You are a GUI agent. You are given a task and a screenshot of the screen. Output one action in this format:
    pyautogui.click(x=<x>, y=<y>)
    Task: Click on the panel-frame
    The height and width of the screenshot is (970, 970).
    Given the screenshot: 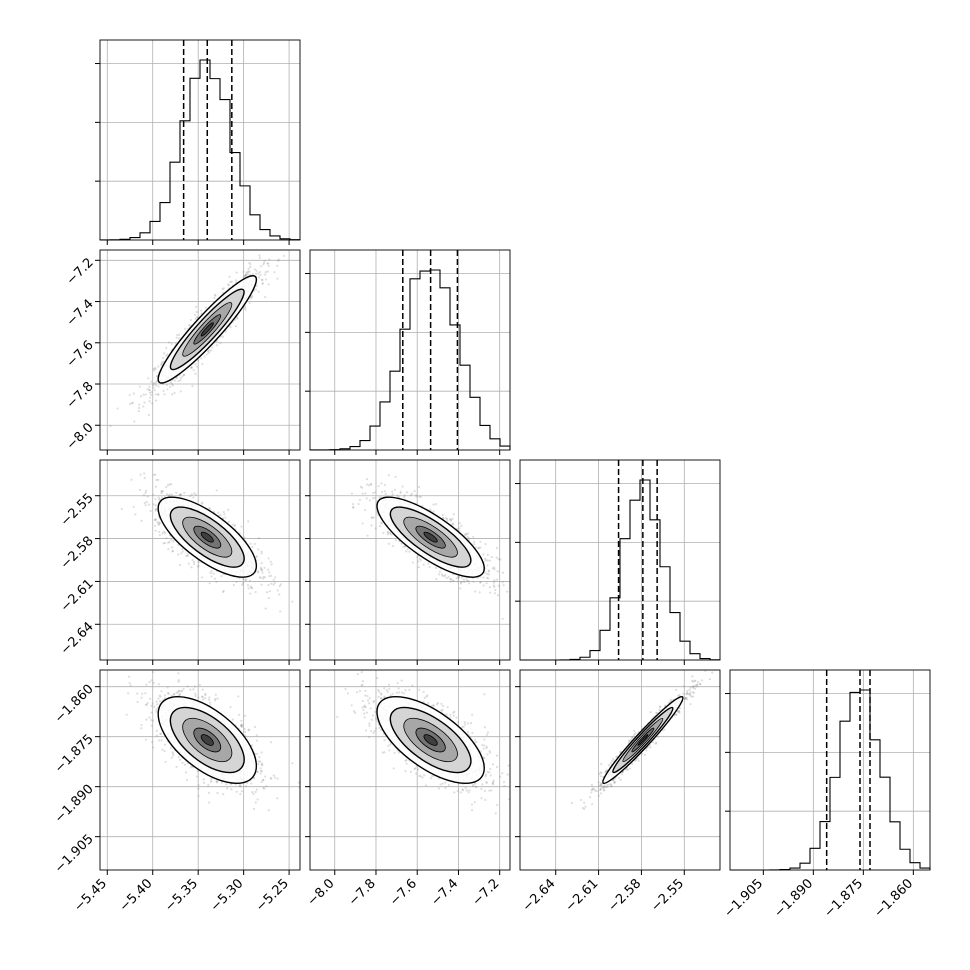 What is the action you would take?
    pyautogui.click(x=200, y=560)
    